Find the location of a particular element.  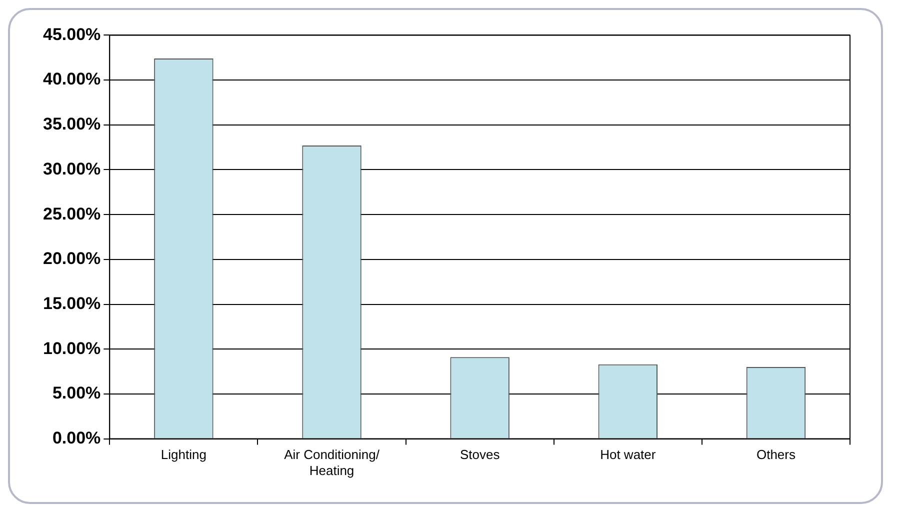

x-tick-label: Lighting is located at coordinates (183, 454).